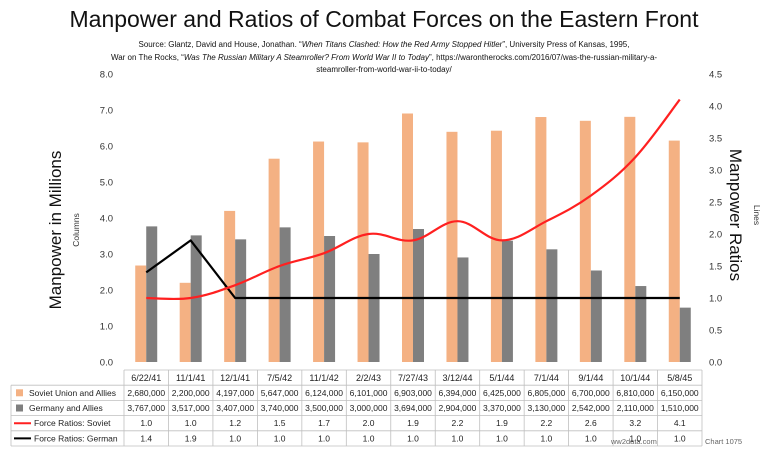 The height and width of the screenshot is (455, 768). What do you see at coordinates (715, 235) in the screenshot?
I see `y-right-tick-label: 2.0` at bounding box center [715, 235].